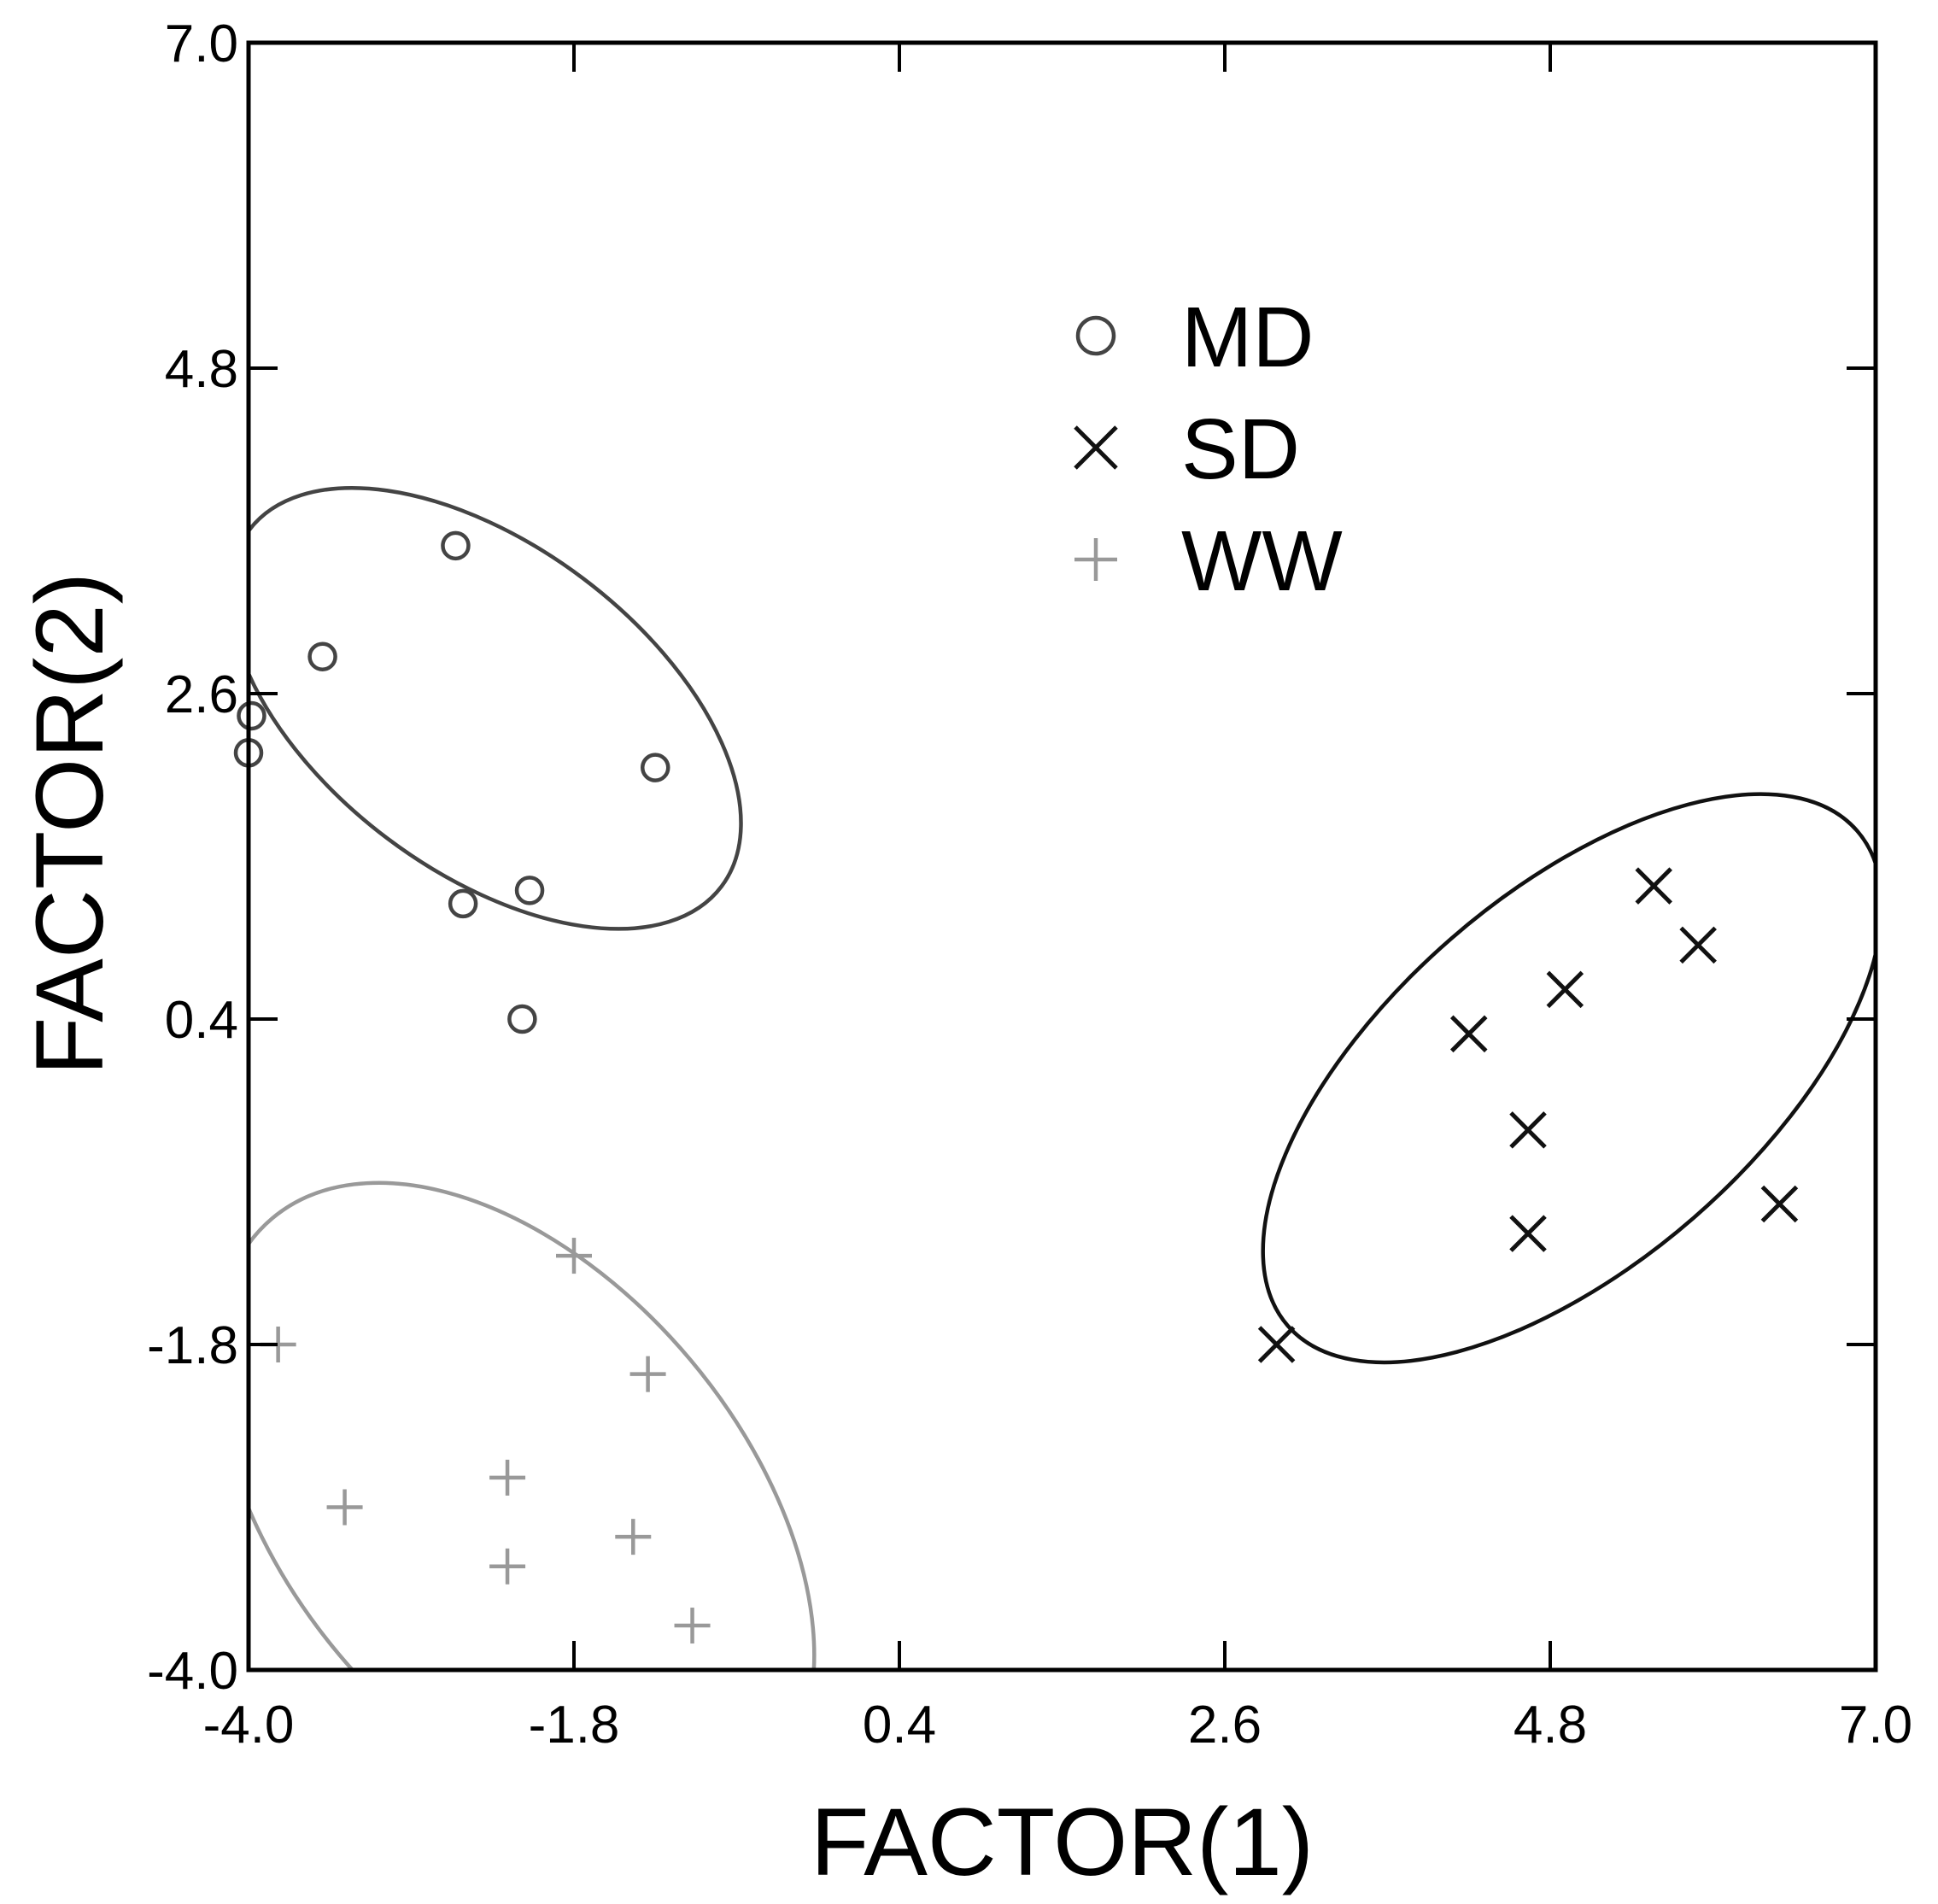 The width and height of the screenshot is (1938, 1904). Describe the element at coordinates (202, 1020) in the screenshot. I see `y-tick-label: 0.4` at that location.